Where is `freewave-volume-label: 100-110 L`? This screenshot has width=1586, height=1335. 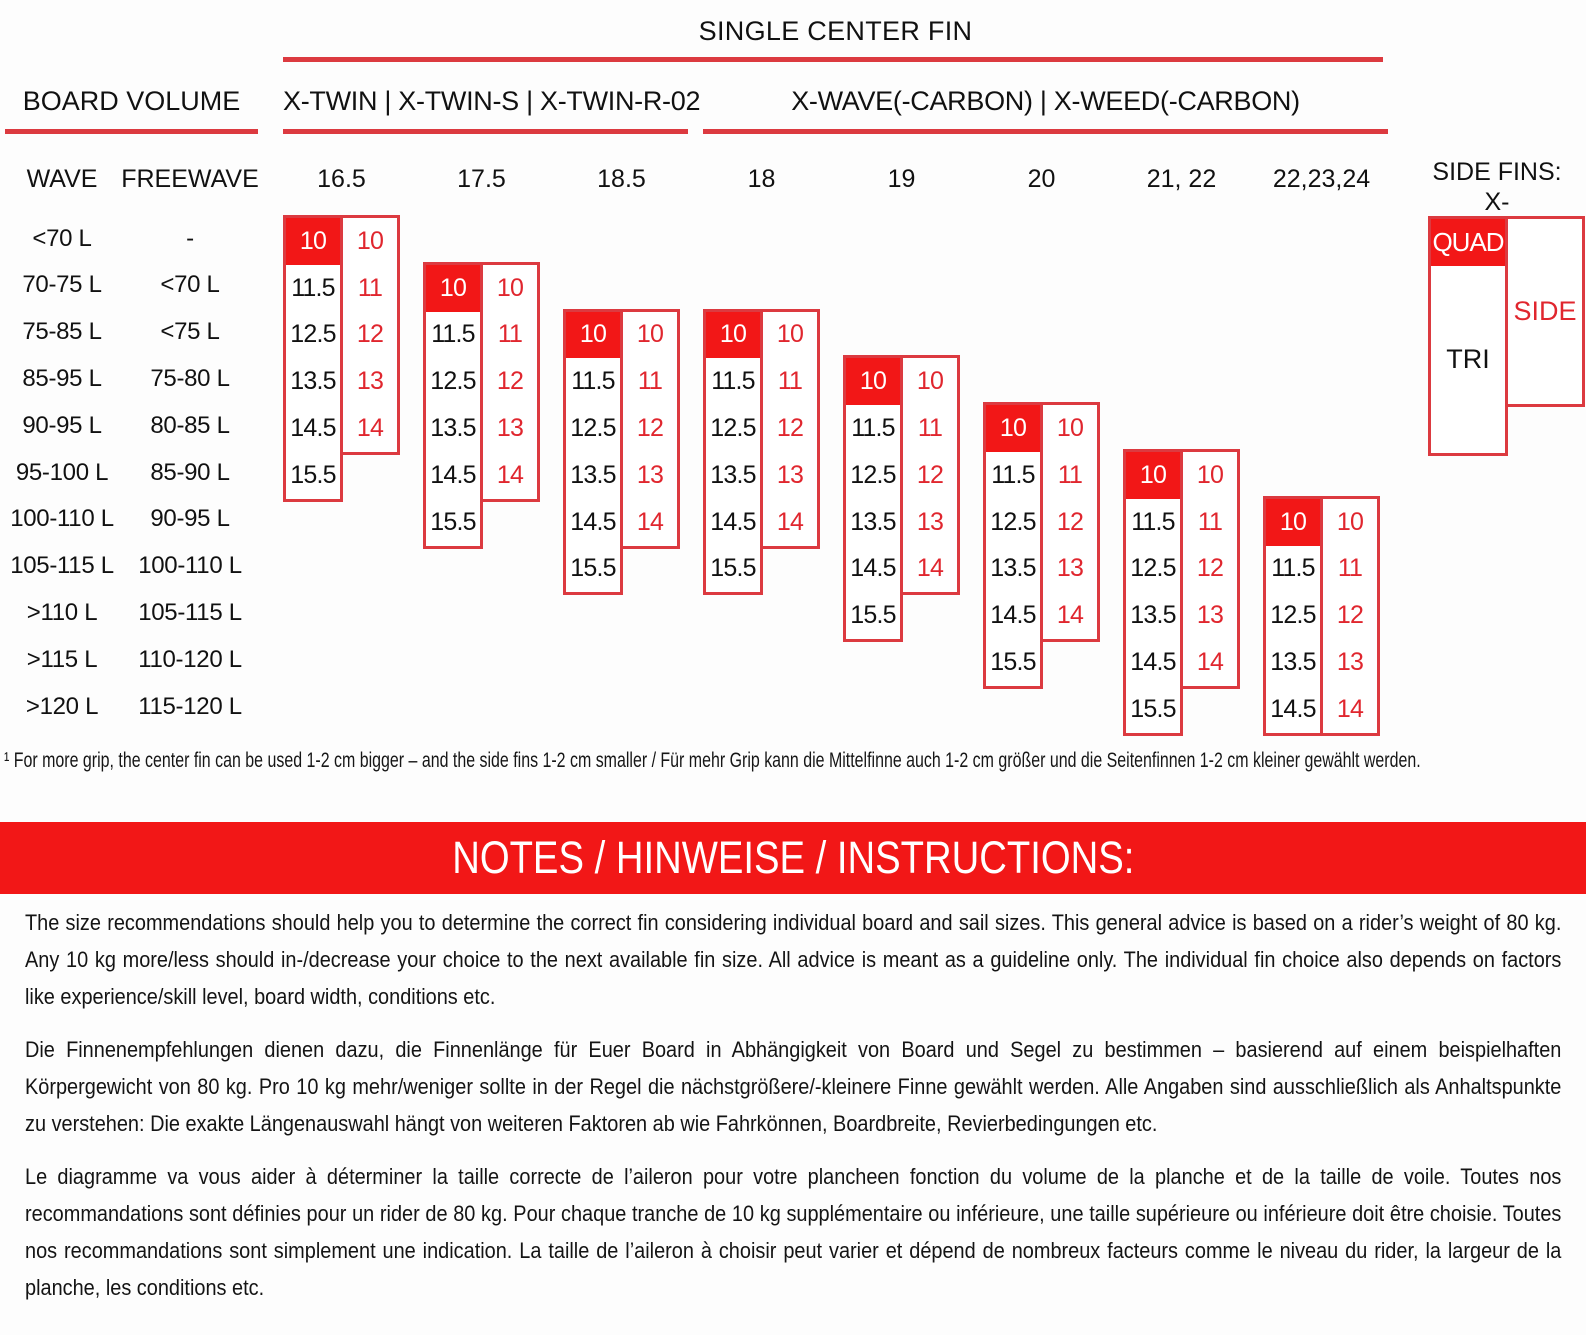
freewave-volume-label: 100-110 L is located at coordinates (190, 566).